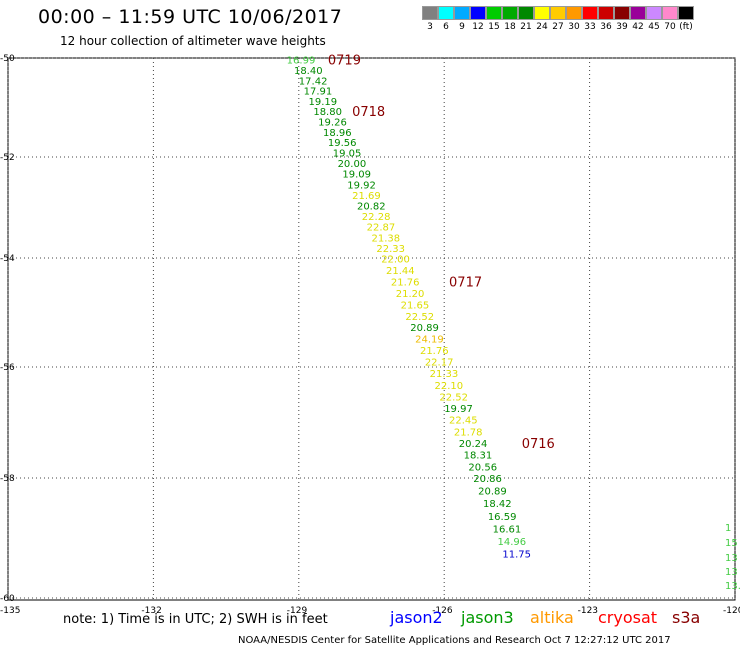  Describe the element at coordinates (337, 133) in the screenshot. I see `wave-height-label: 18.96` at that location.